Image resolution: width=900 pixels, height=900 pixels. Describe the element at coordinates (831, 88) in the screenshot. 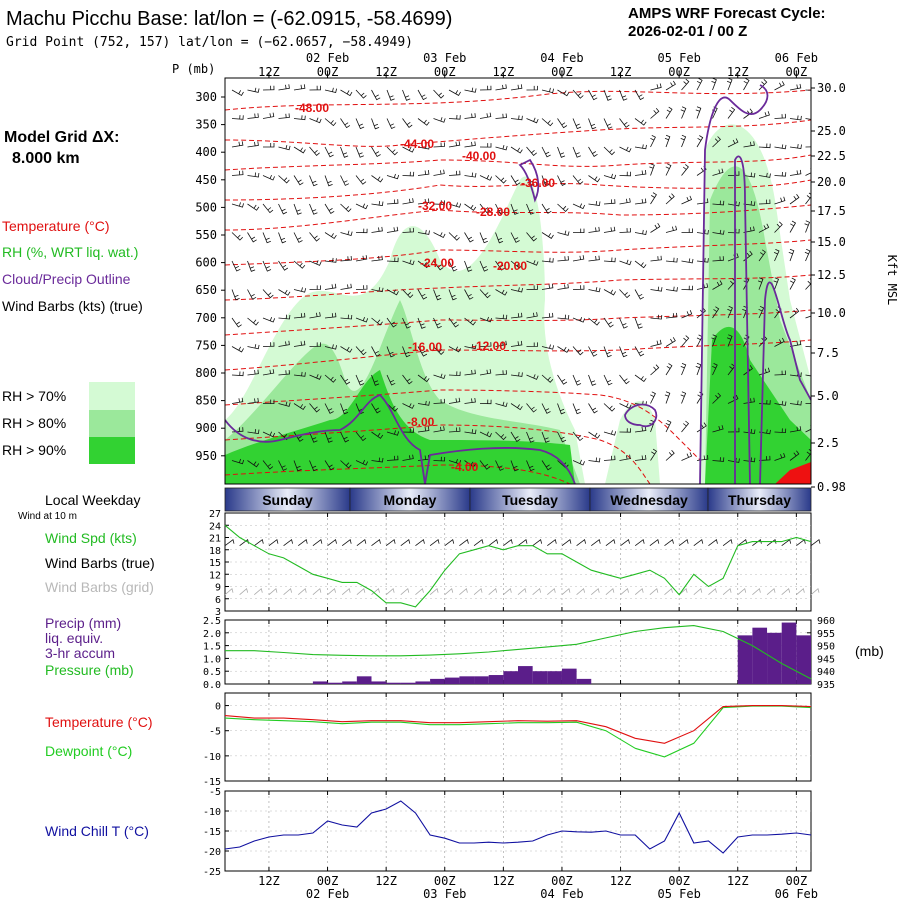

I see `height-tick-label: 30.0` at that location.